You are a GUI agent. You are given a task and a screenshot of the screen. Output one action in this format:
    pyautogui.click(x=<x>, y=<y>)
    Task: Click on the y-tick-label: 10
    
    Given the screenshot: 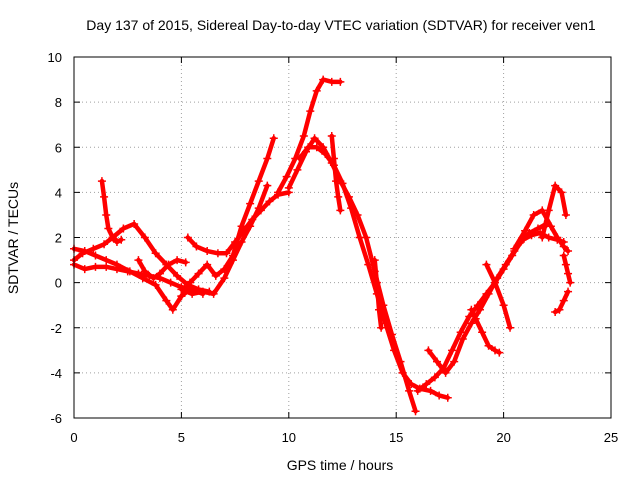 What is the action you would take?
    pyautogui.click(x=55, y=57)
    